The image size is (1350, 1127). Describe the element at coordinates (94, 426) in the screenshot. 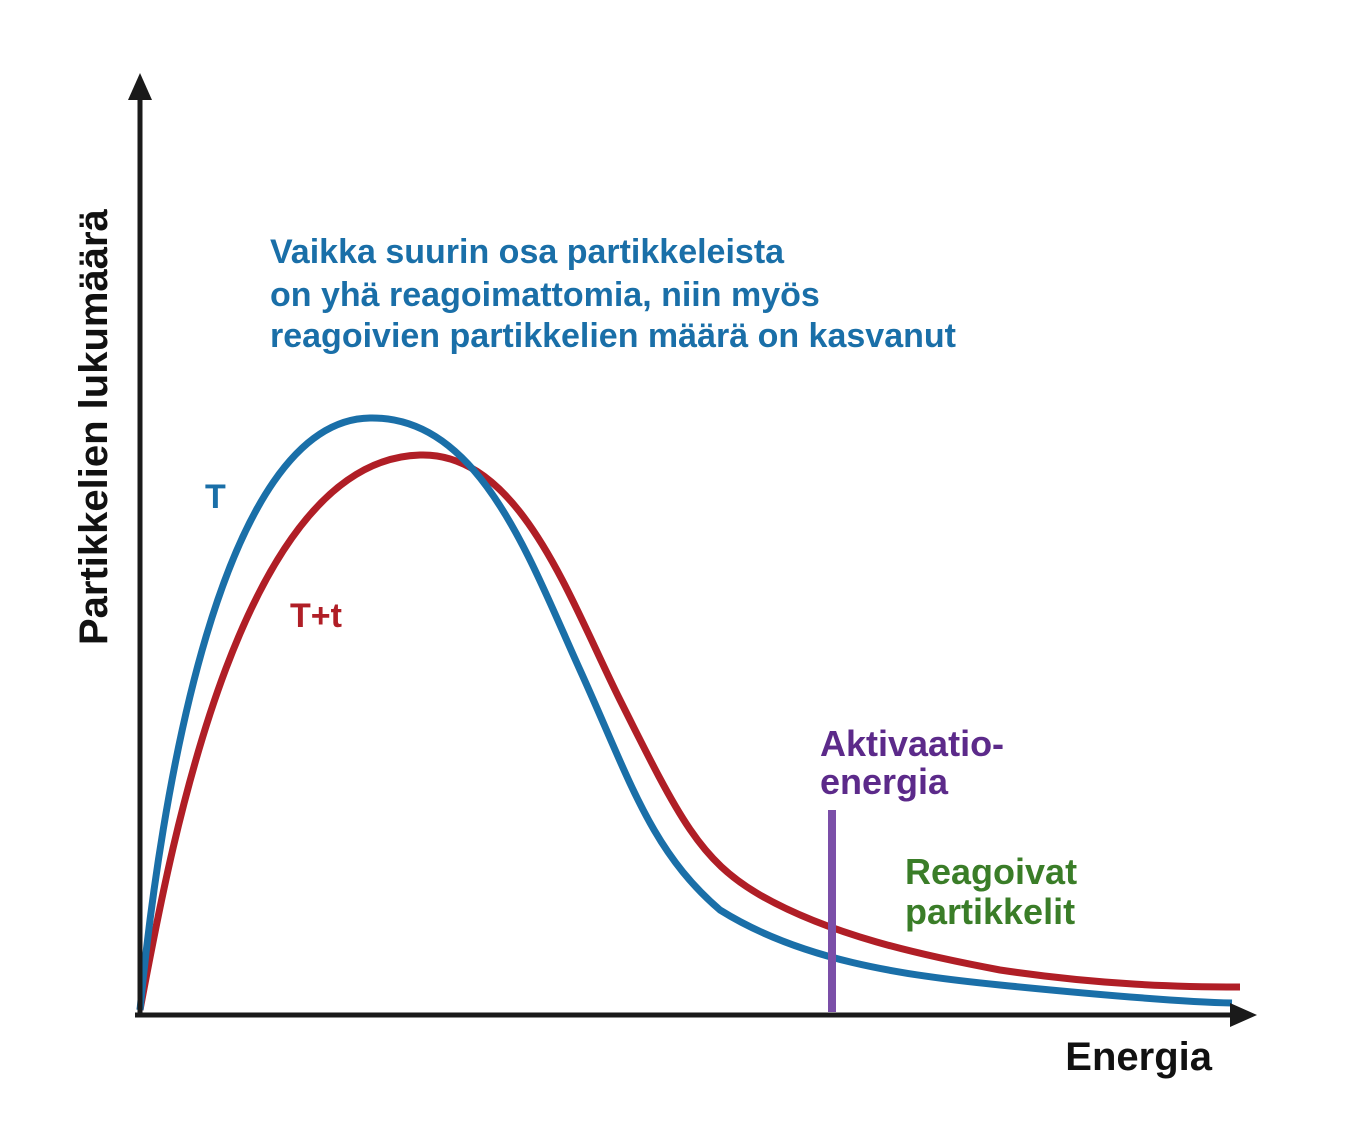

I see `y-axis-label: Partikkelien lukumäärä` at that location.